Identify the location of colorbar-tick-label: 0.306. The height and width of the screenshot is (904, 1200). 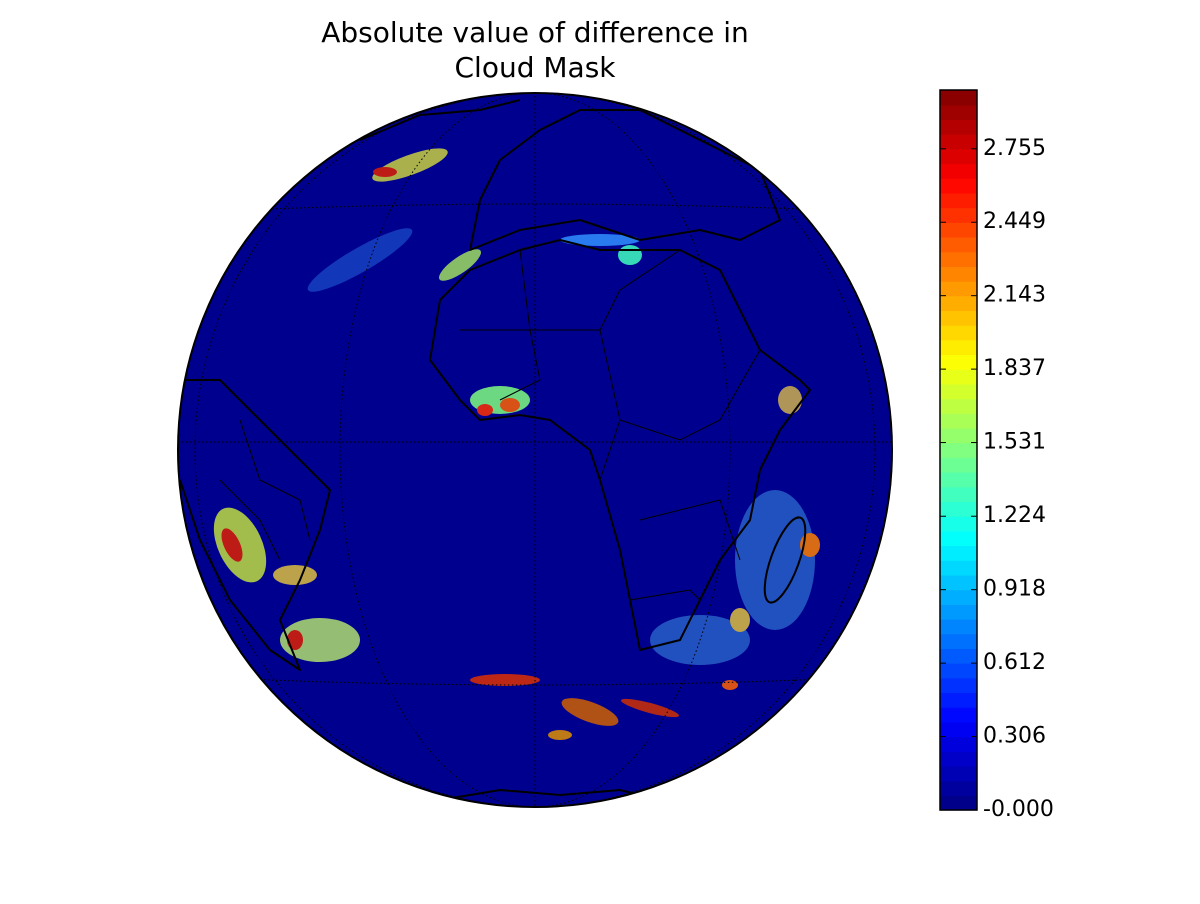
(1014, 736).